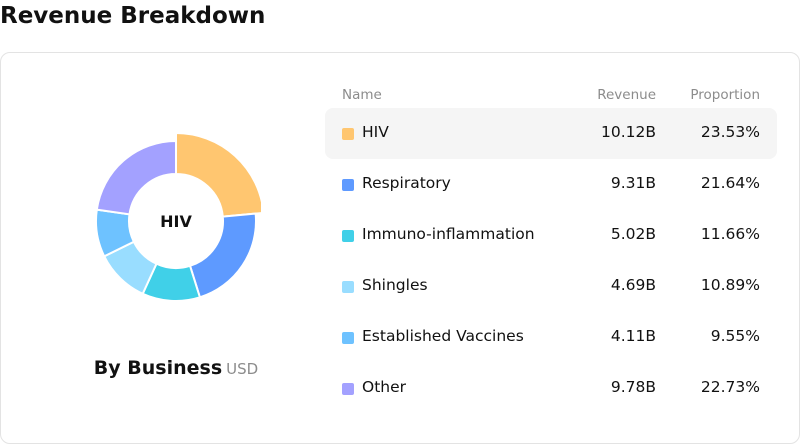  What do you see at coordinates (730, 387) in the screenshot?
I see `row-proportion: 22.73%` at bounding box center [730, 387].